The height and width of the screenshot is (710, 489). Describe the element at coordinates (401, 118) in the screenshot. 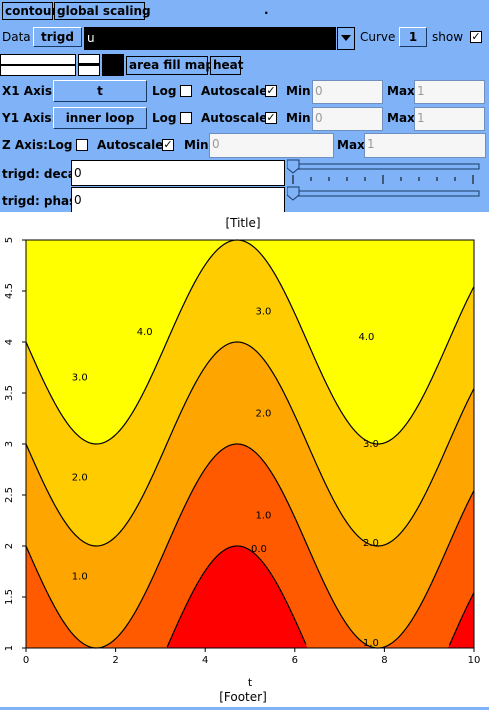

I see `y1-max-label: Max` at that location.